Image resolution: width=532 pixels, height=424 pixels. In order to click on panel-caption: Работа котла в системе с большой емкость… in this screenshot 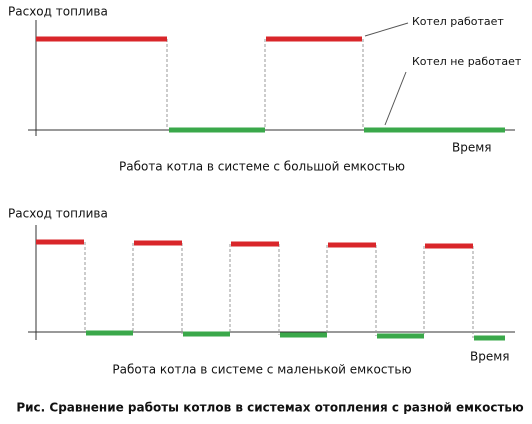, I will do `click(262, 167)`.